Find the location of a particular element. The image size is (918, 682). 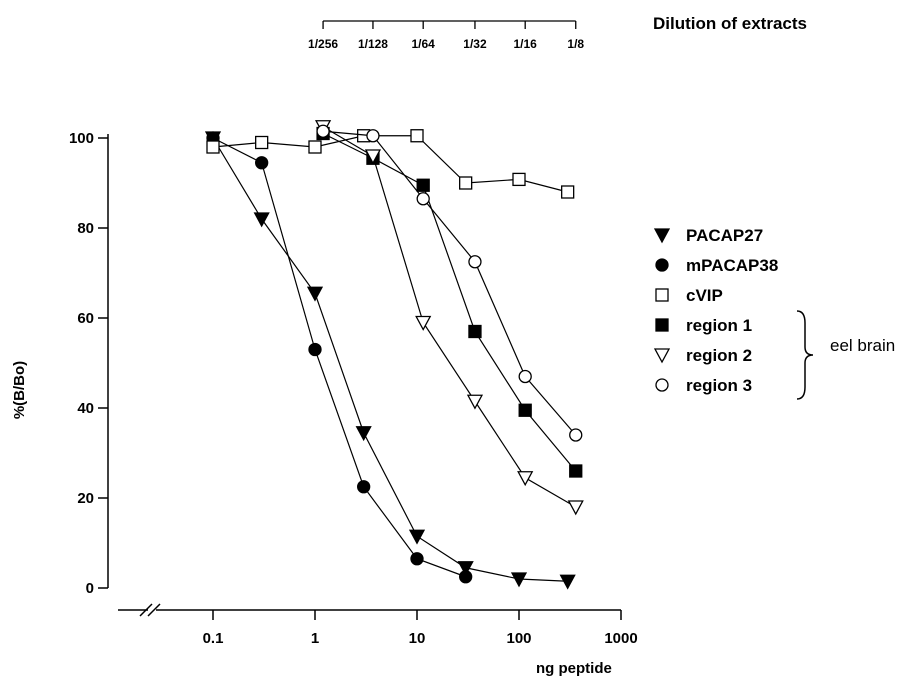

x-tick-label: 1 is located at coordinates (315, 638).